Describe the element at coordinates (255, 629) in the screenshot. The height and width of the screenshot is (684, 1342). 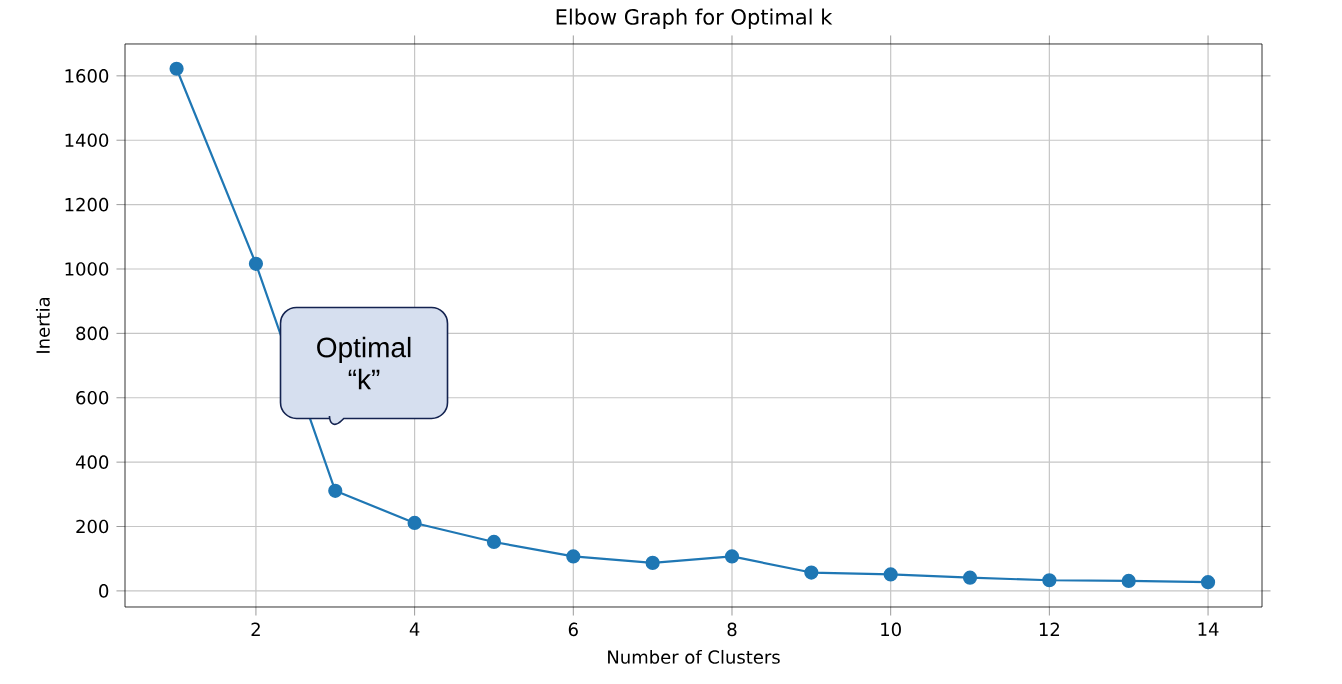
I see `x-tick-label: 2` at that location.